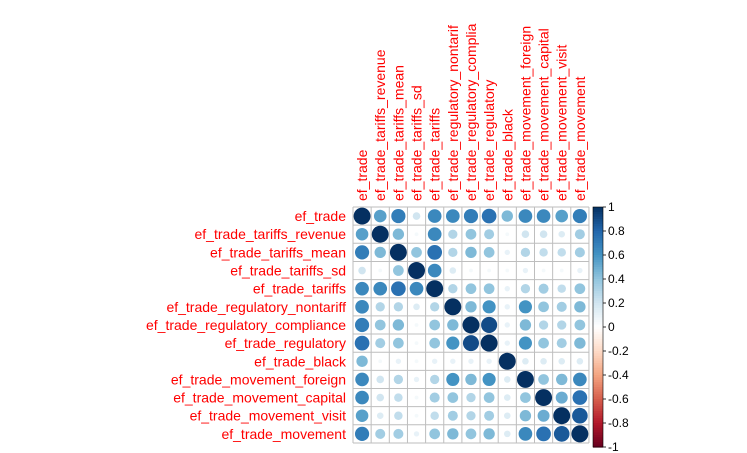 The image size is (747, 453). I want to click on colorbar-tick-label: -0.4, so click(618, 375).